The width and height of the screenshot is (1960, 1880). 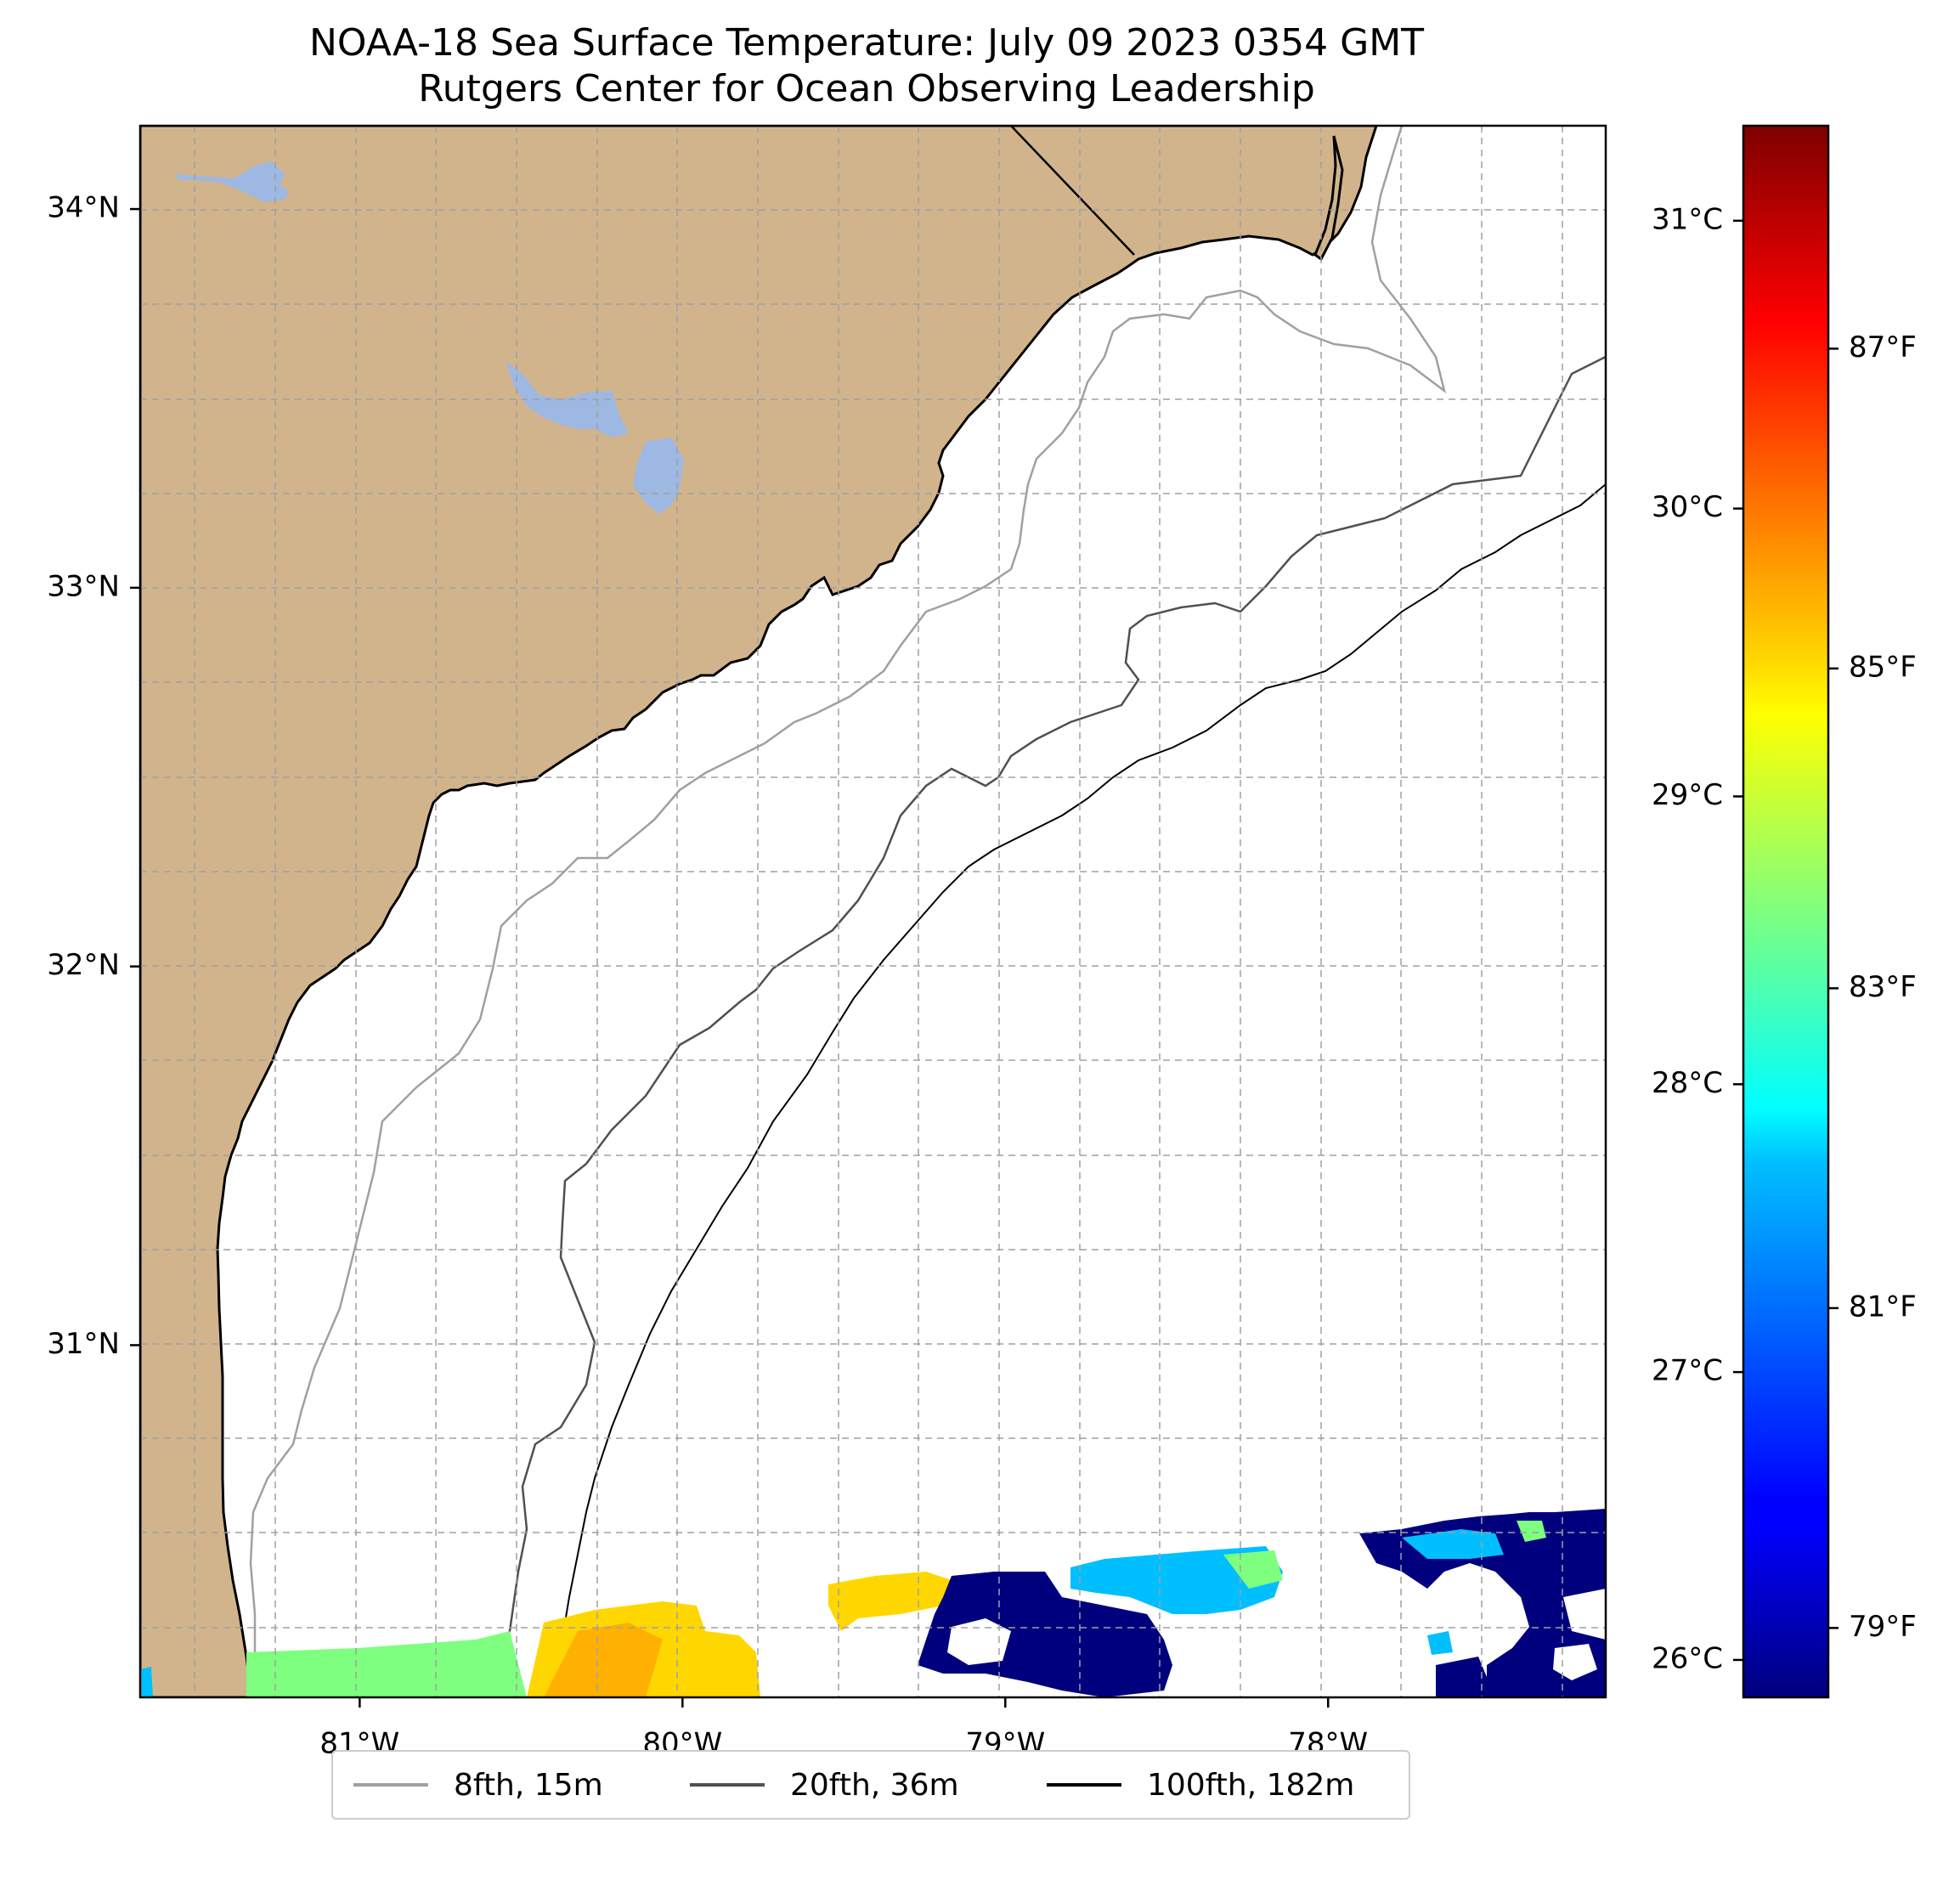 What do you see at coordinates (1688, 507) in the screenshot?
I see `celsius-label: 30°C` at bounding box center [1688, 507].